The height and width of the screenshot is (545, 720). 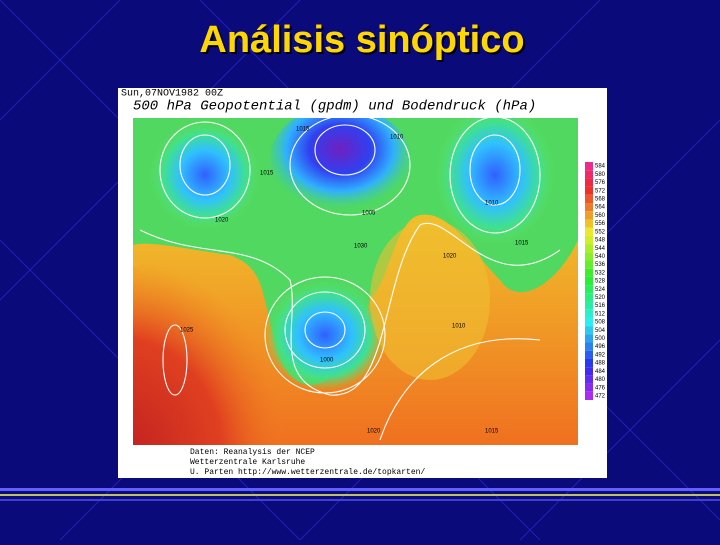 I want to click on colorbar-label: 540, so click(x=600, y=257).